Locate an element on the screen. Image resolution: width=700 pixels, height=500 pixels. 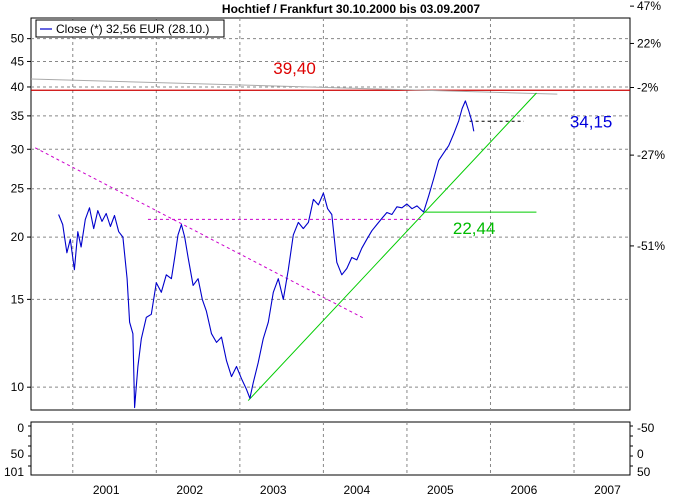
x-tick-label: 2002 is located at coordinates (189, 490).